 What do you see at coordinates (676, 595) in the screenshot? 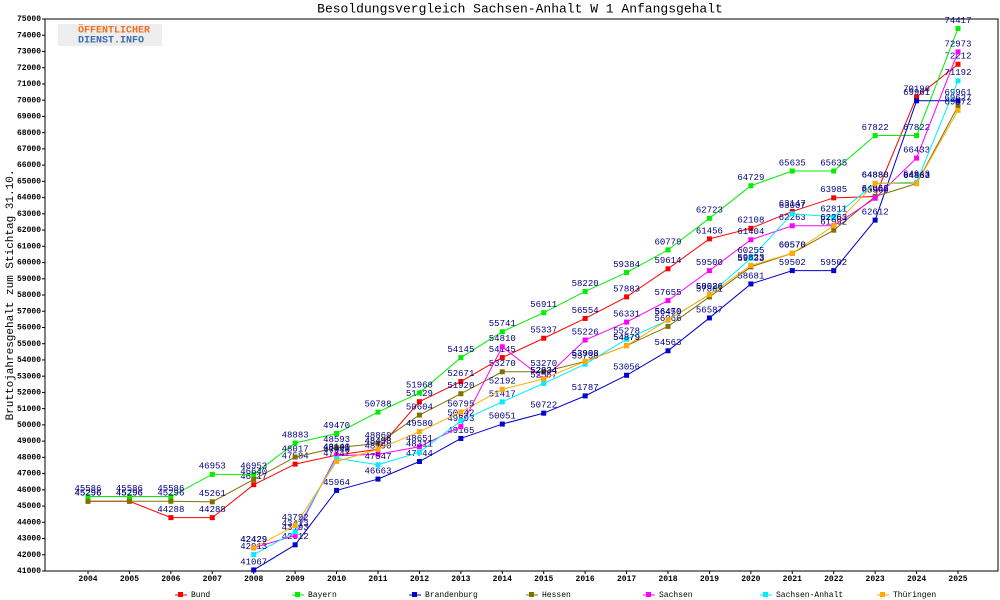
I see `legend-label: Sachsen` at bounding box center [676, 595].